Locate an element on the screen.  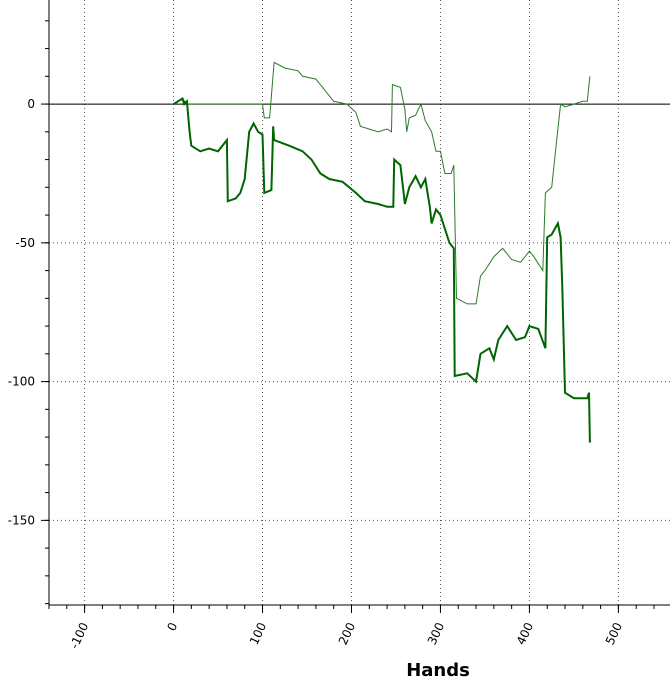
x-tick-label: 0 is located at coordinates (172, 626).